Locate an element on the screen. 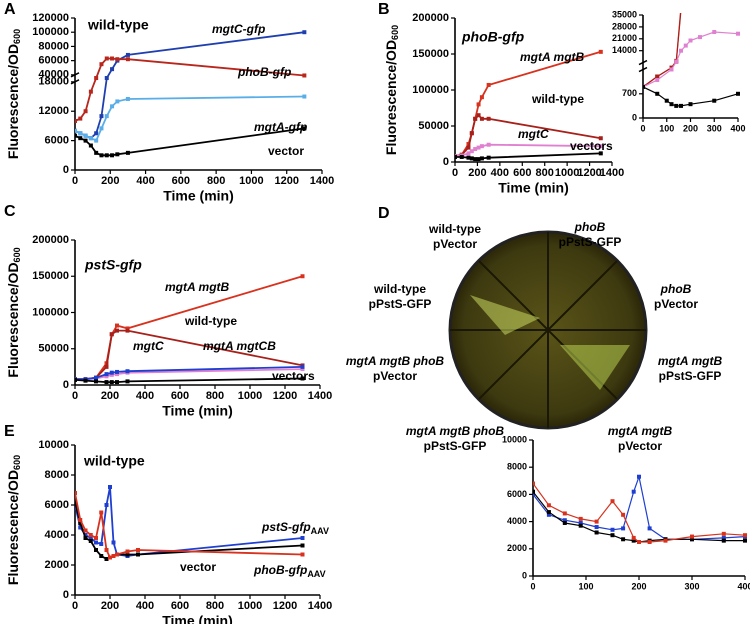 Image resolution: width=750 pixels, height=624 pixels. x-tick-label: 300 is located at coordinates (691, 586).